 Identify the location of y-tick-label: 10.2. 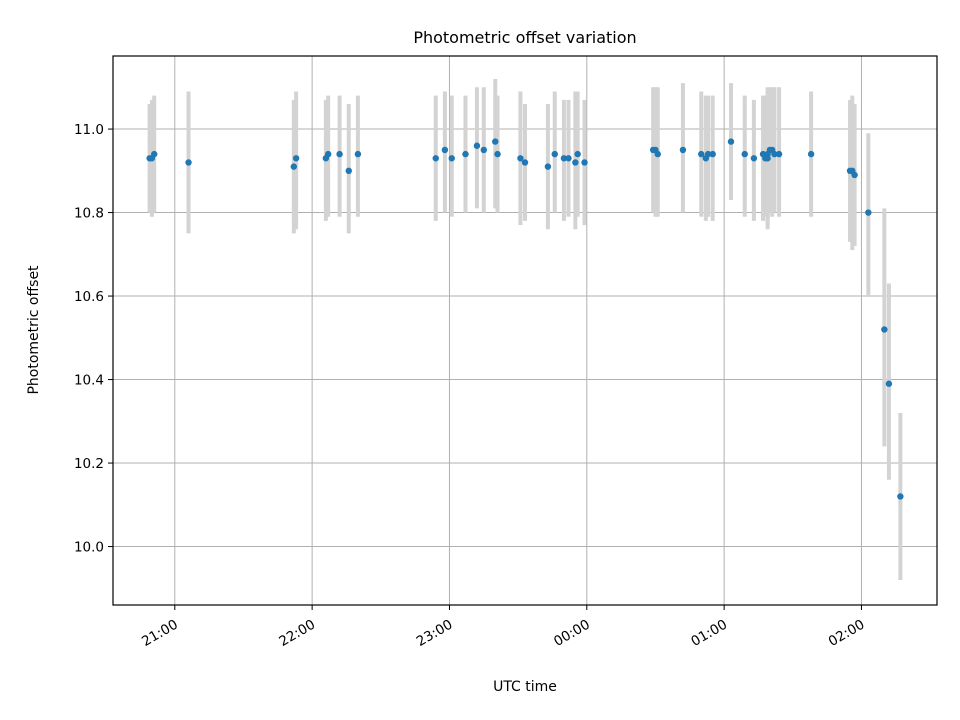
(89, 464).